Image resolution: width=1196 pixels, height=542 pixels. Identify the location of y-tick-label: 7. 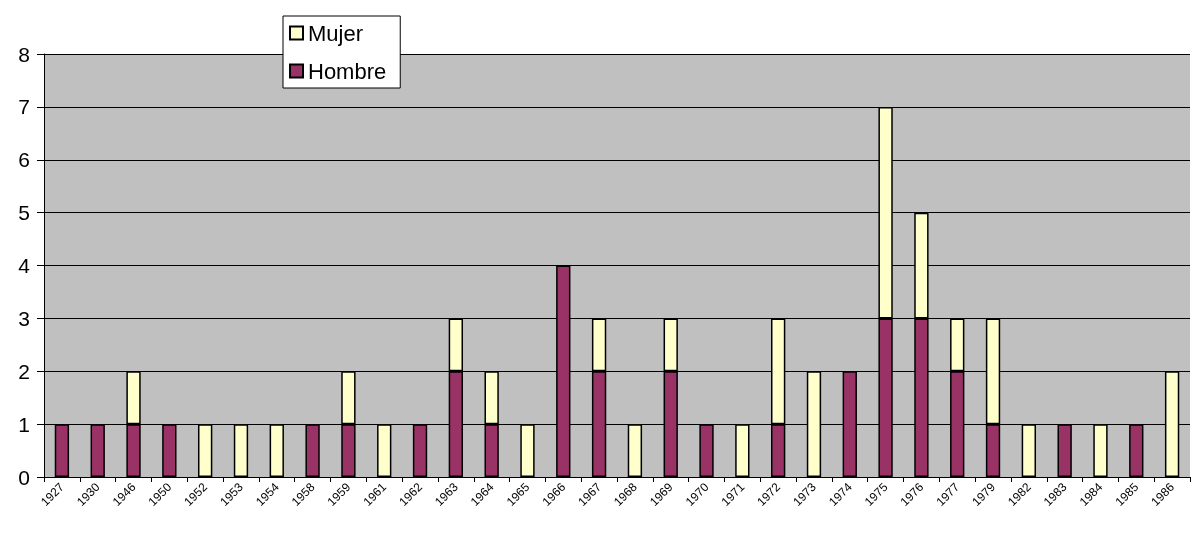
(24, 107).